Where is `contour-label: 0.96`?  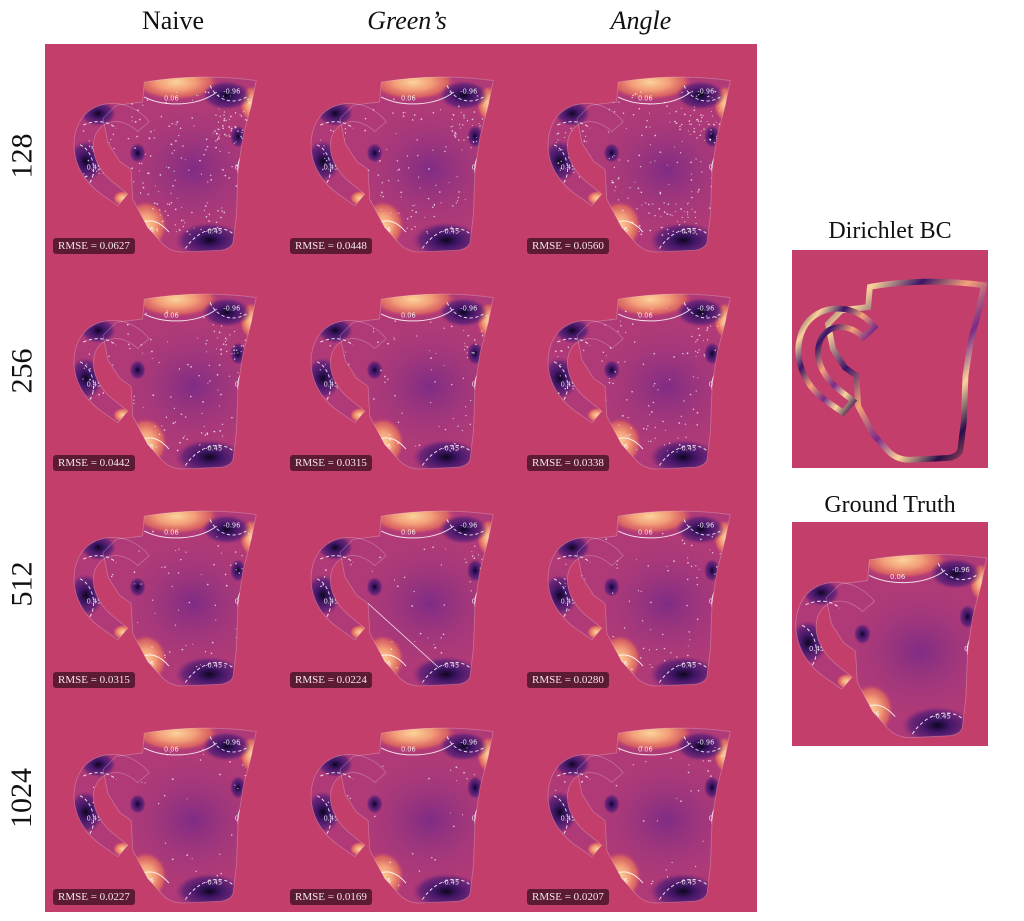 contour-label: 0.96 is located at coordinates (716, 818).